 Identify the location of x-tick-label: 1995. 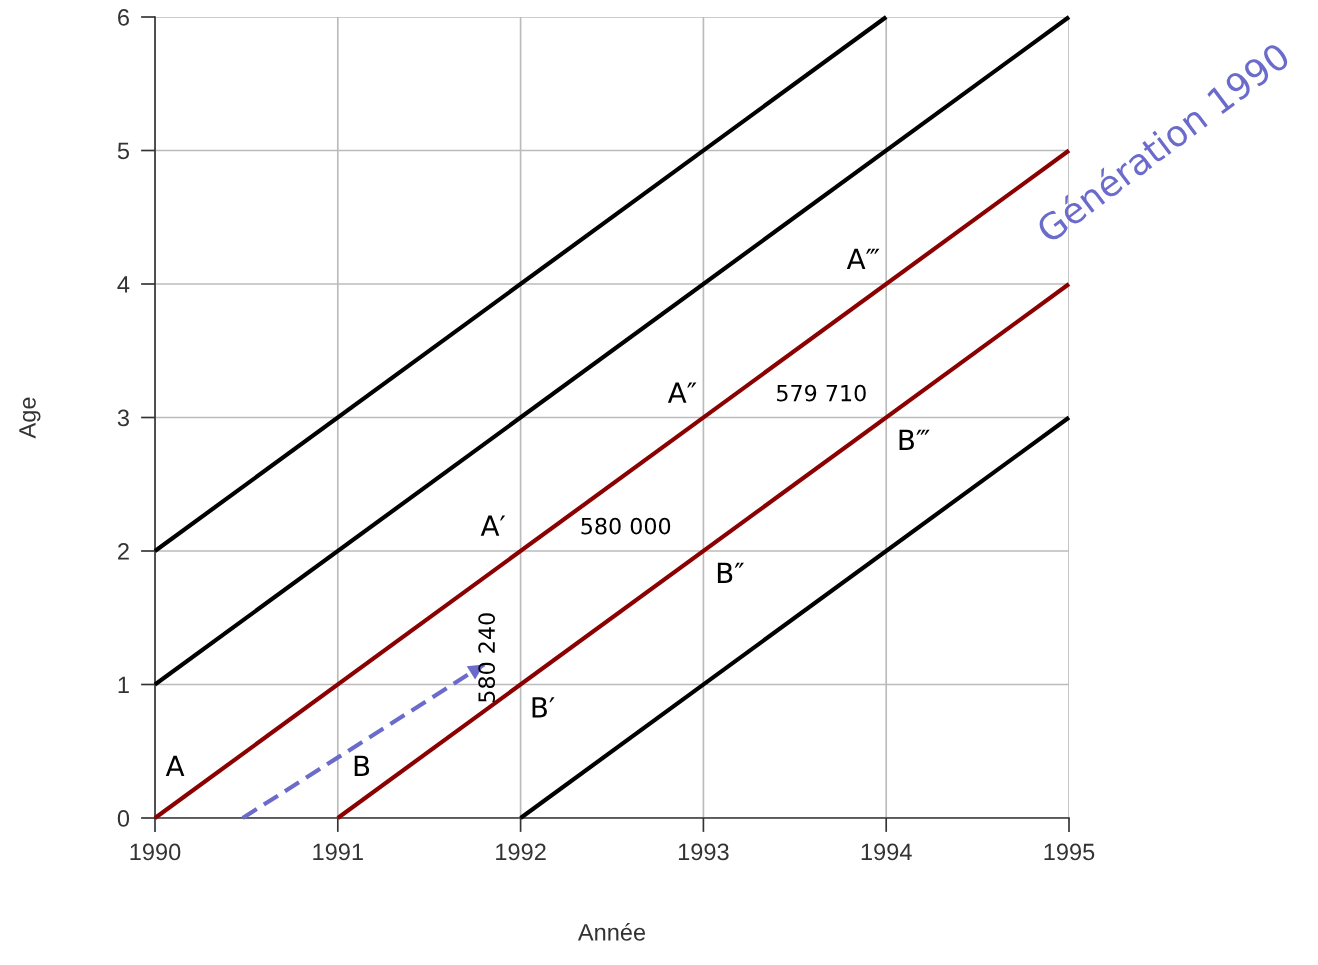
(1069, 852).